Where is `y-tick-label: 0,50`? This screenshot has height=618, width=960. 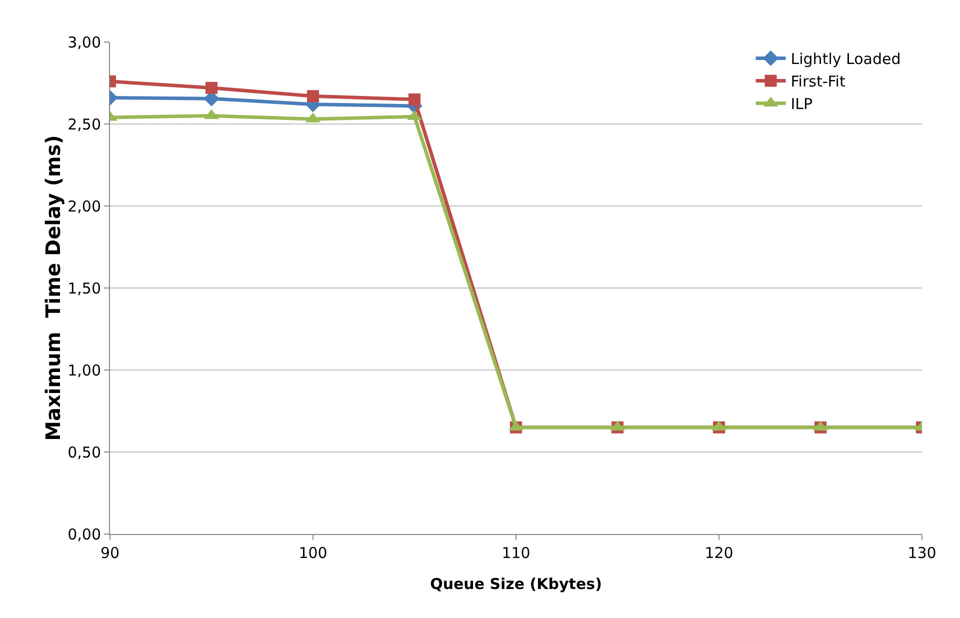
y-tick-label: 0,50 is located at coordinates (84, 452).